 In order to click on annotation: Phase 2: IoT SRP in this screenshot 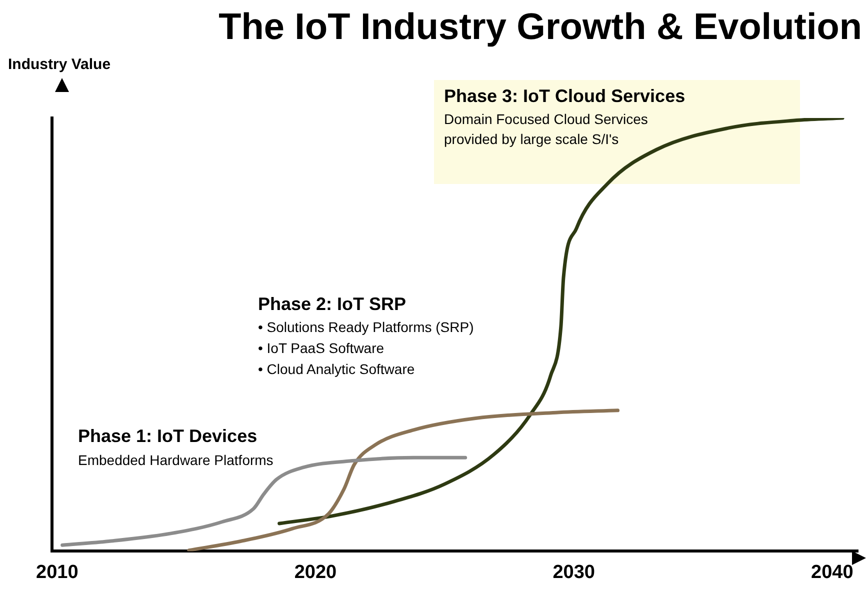, I will do `click(332, 304)`.